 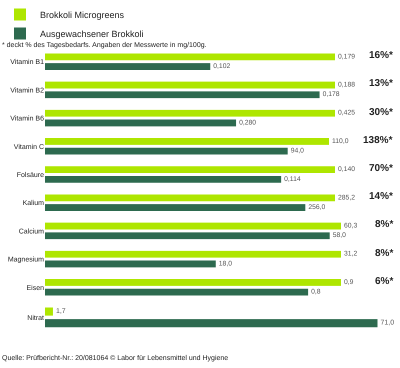 I want to click on text: 138%*, so click(x=378, y=140).